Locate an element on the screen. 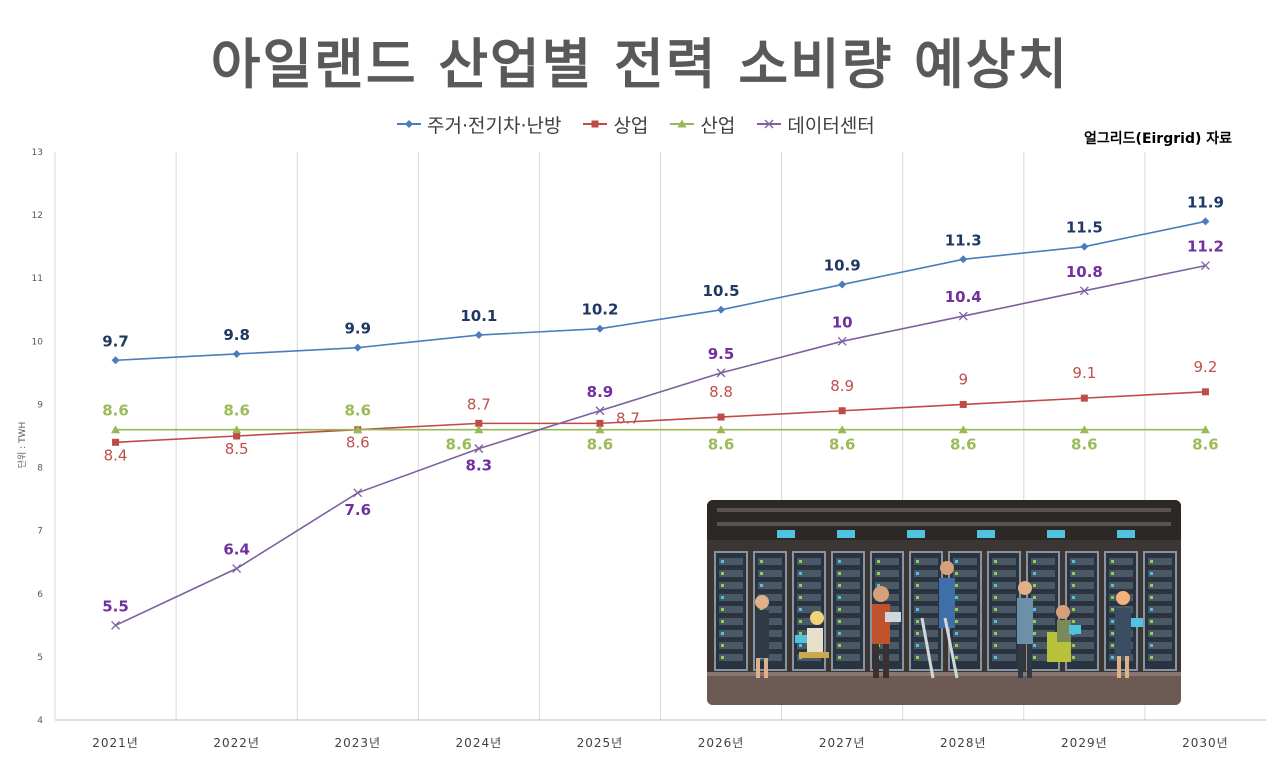 The image size is (1280, 761). data-label: 10.8 is located at coordinates (1084, 272).